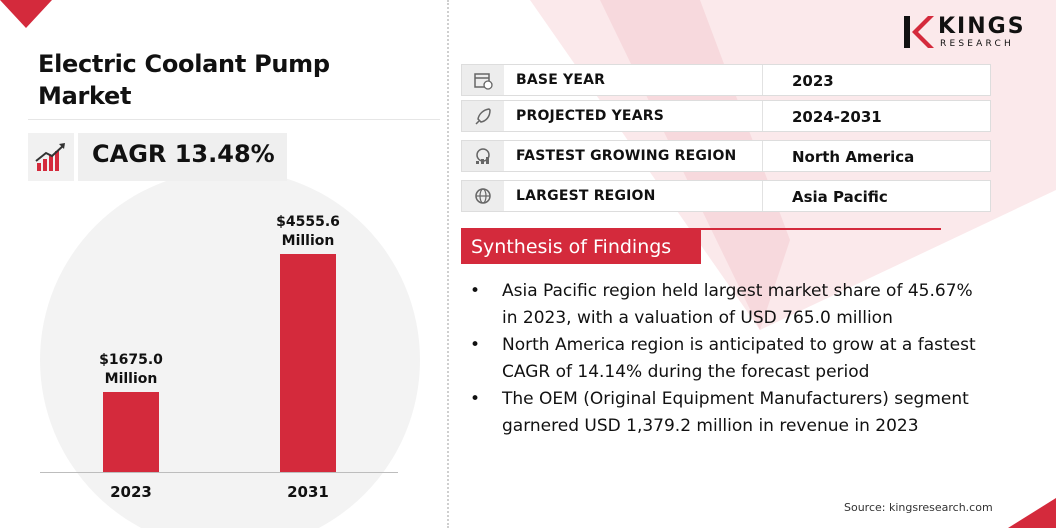 The width and height of the screenshot is (1056, 528). Describe the element at coordinates (131, 432) in the screenshot. I see `bar-2023` at that location.